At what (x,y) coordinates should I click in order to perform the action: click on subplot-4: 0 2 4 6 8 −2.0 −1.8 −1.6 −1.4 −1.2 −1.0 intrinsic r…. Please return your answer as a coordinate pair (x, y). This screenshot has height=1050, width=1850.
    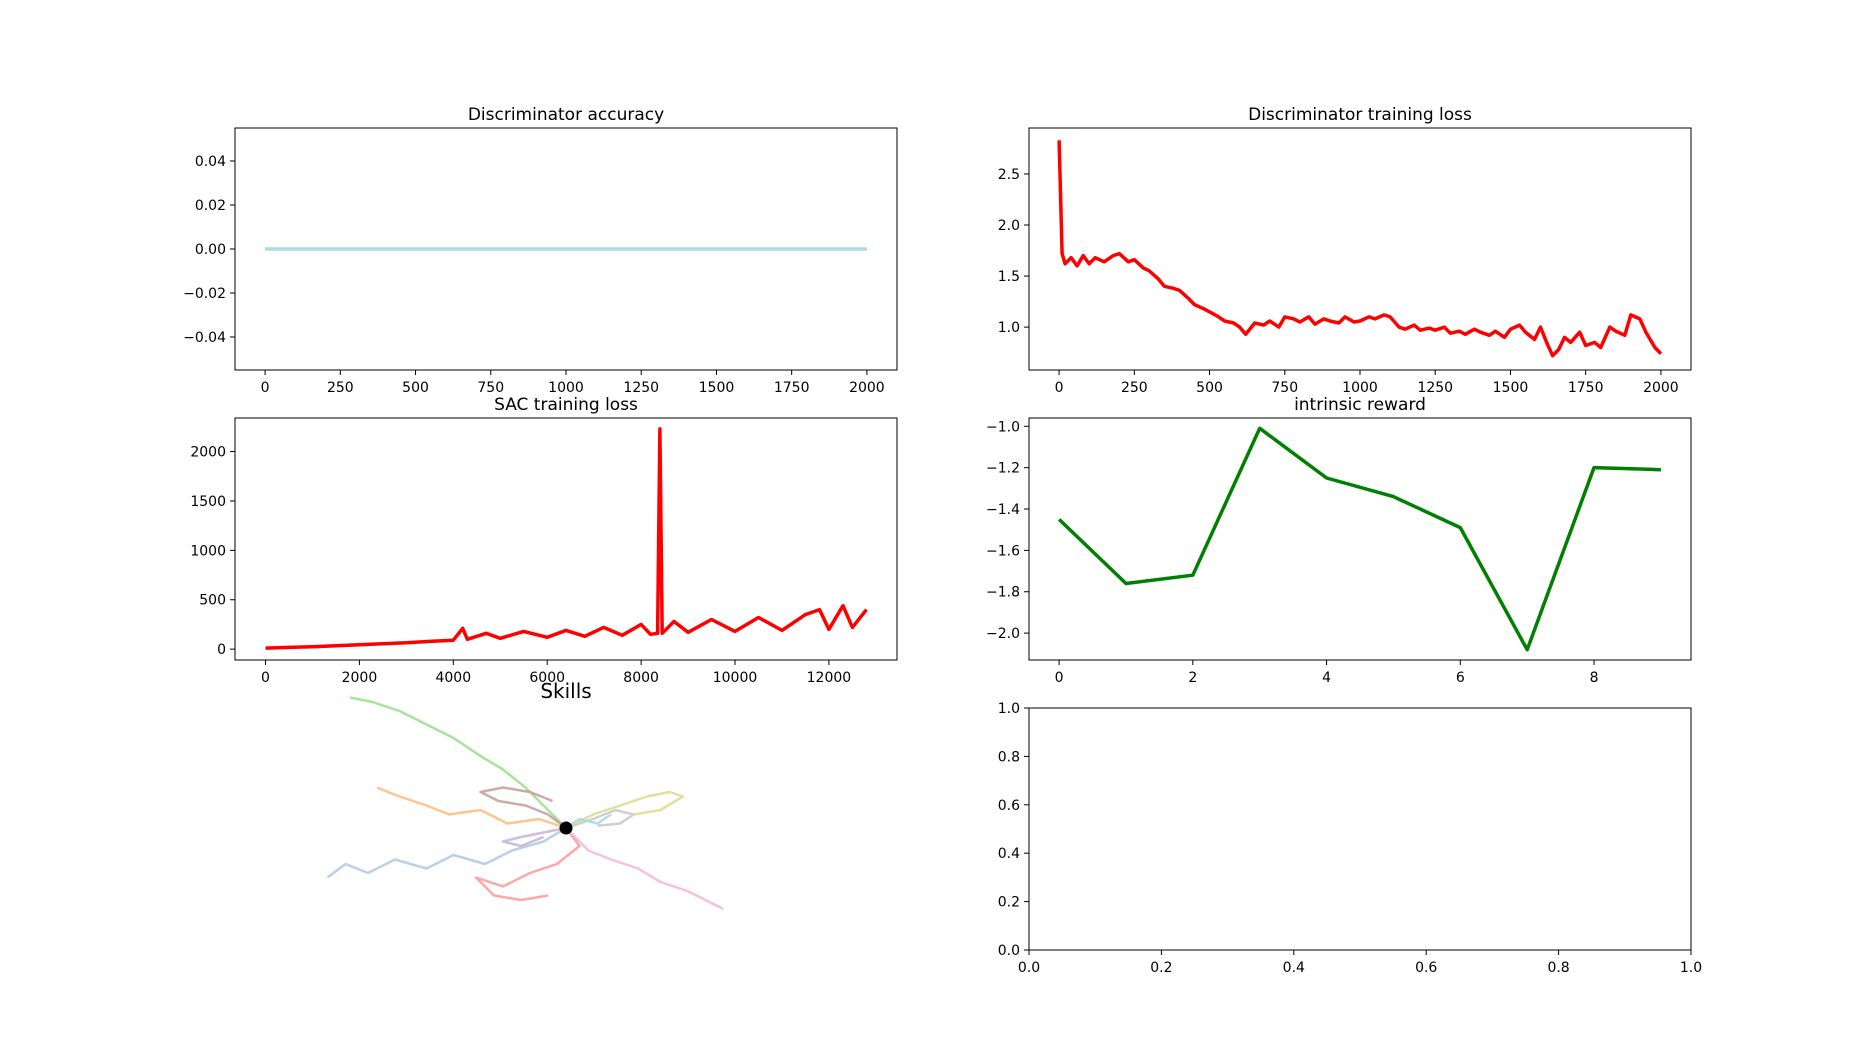
    Looking at the image, I should click on (1339, 540).